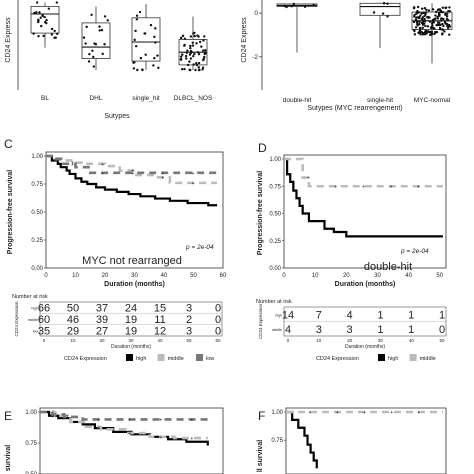  I want to click on panel-annotation: MYC not rearranged, so click(132, 261).